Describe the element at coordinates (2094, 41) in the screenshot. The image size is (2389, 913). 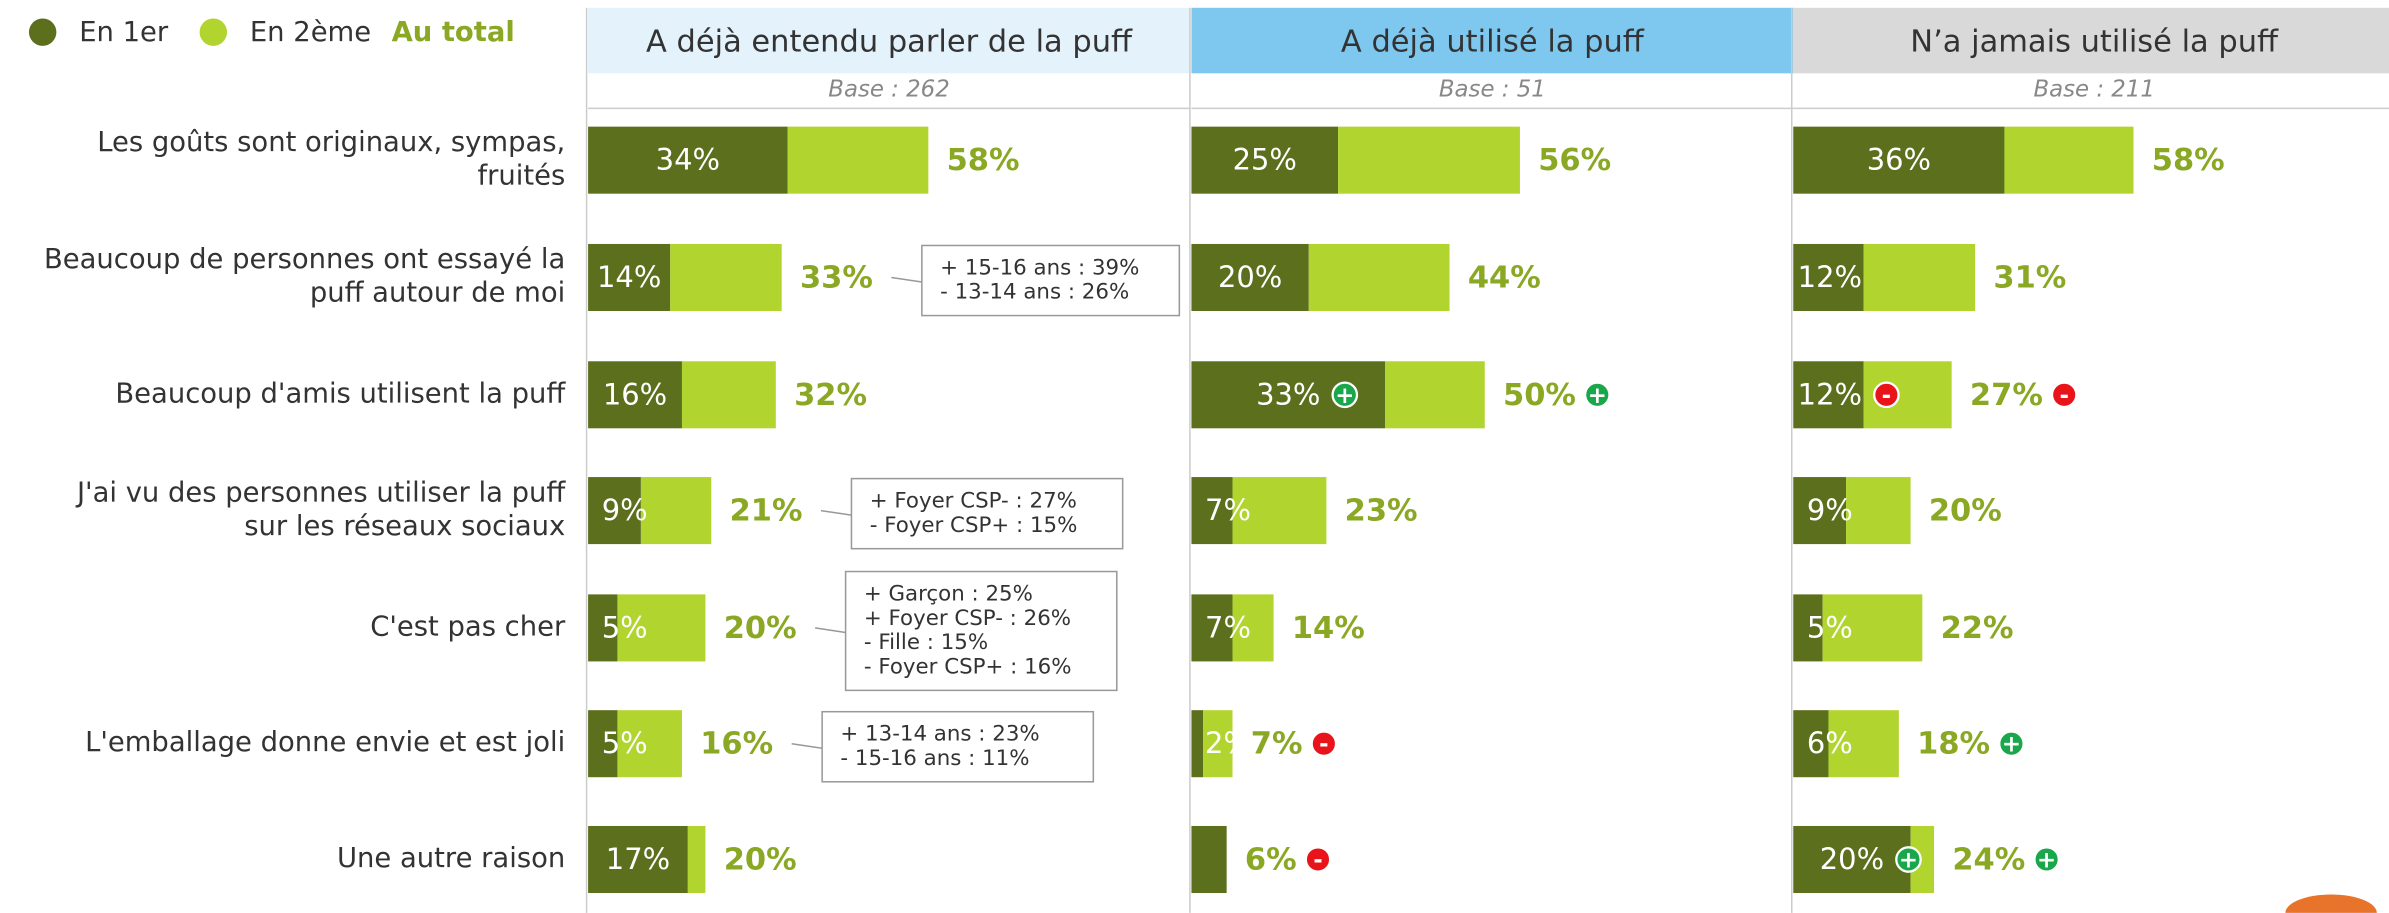
I see `panel-title: N’a jamais utilisé la puff` at that location.